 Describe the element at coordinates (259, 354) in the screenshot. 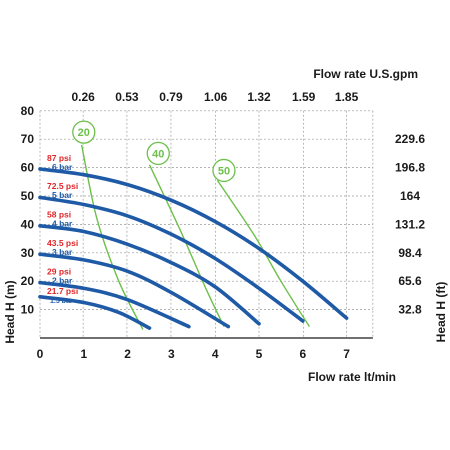

I see `x-tick-label: 5` at that location.